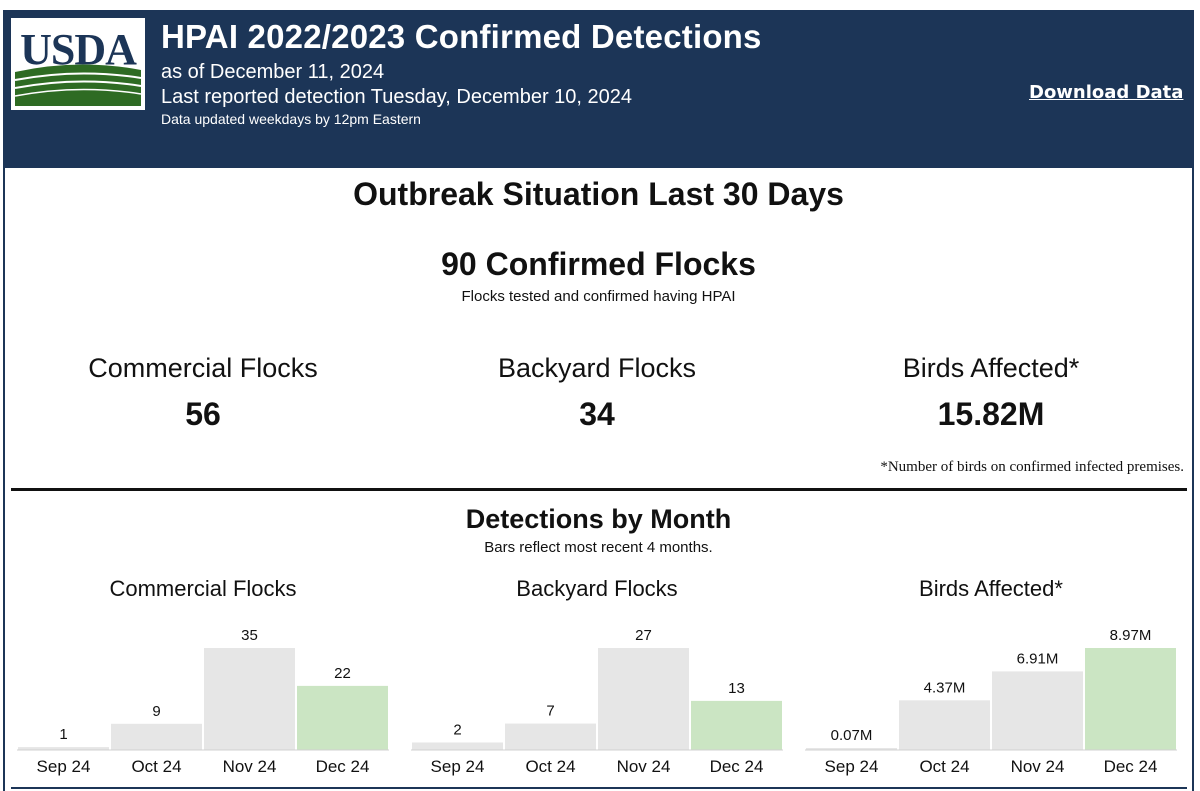 Image resolution: width=1200 pixels, height=791 pixels. I want to click on backyard-value-label-1: 7, so click(550, 711).